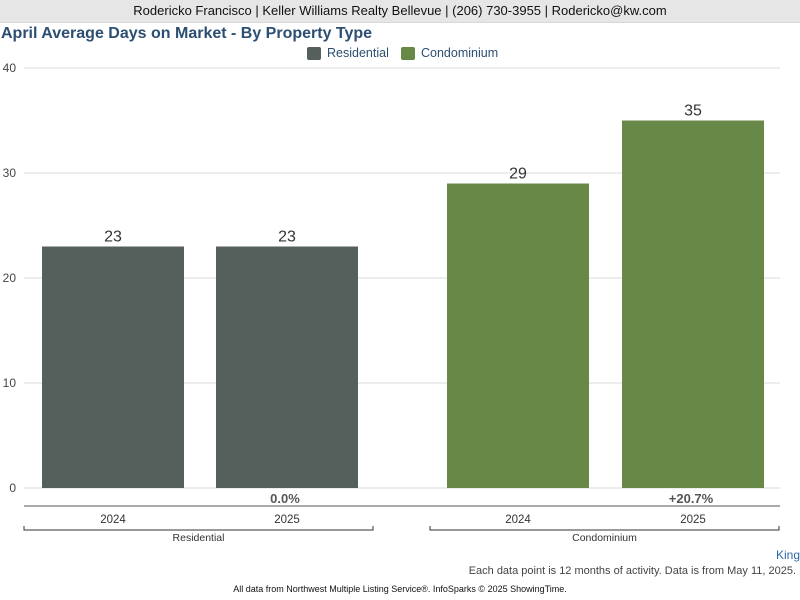  Describe the element at coordinates (10, 68) in the screenshot. I see `y-tick-label: 40` at that location.